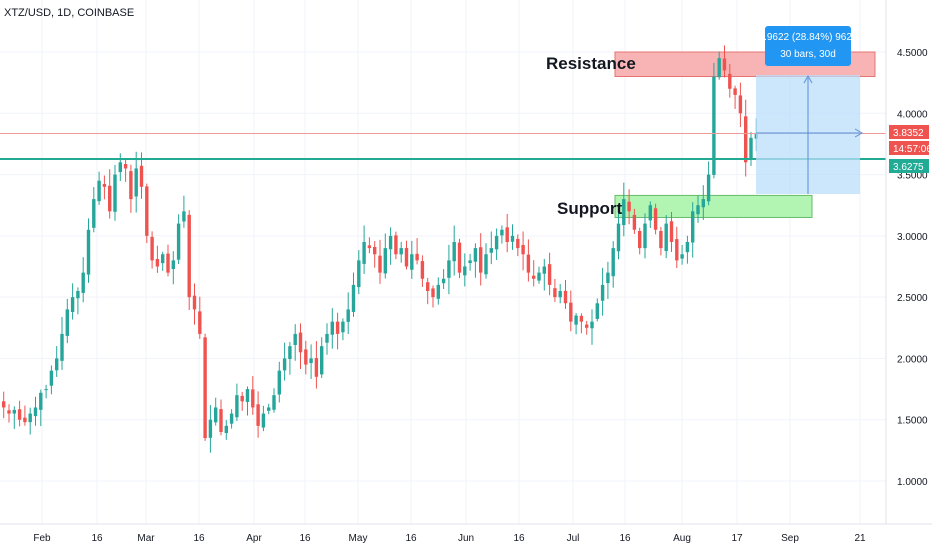 This screenshot has height=550, width=932. Describe the element at coordinates (358, 538) in the screenshot. I see `x-tick-label: May` at that location.